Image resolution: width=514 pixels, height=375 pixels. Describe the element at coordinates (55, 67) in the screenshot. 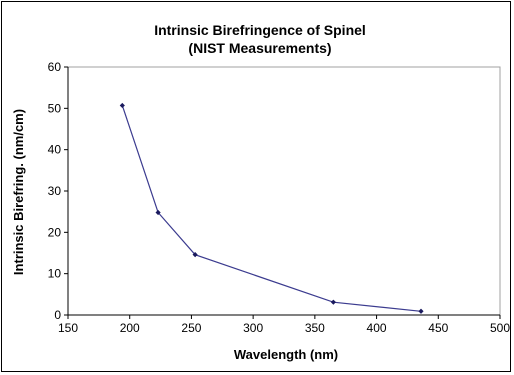

I see `y-tick-label: 60` at that location.